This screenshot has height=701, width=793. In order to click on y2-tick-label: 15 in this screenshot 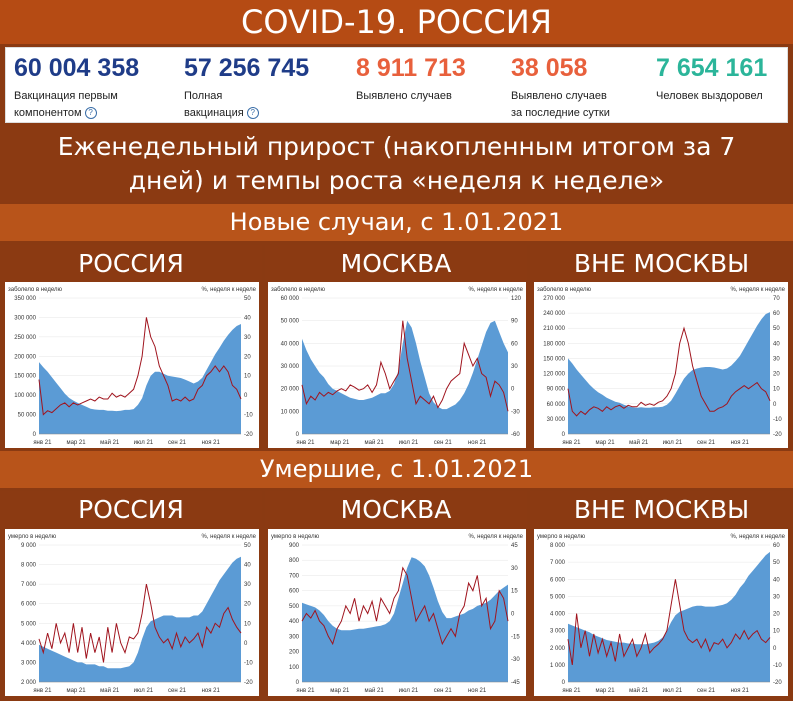, I will do `click(514, 592)`.